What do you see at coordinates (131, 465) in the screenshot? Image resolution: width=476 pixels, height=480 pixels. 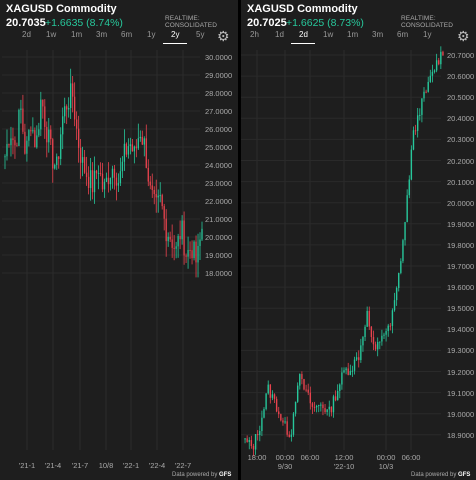 I see `x-axis-label: '22-1` at bounding box center [131, 465].